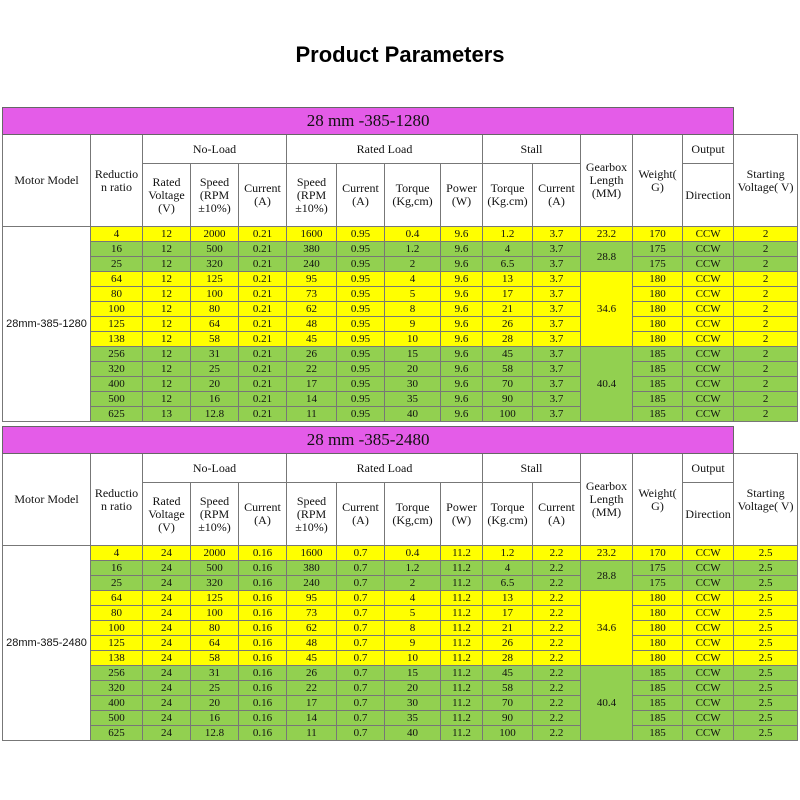 This screenshot has height=800, width=800. I want to click on rated-torque-cell: 30, so click(412, 384).